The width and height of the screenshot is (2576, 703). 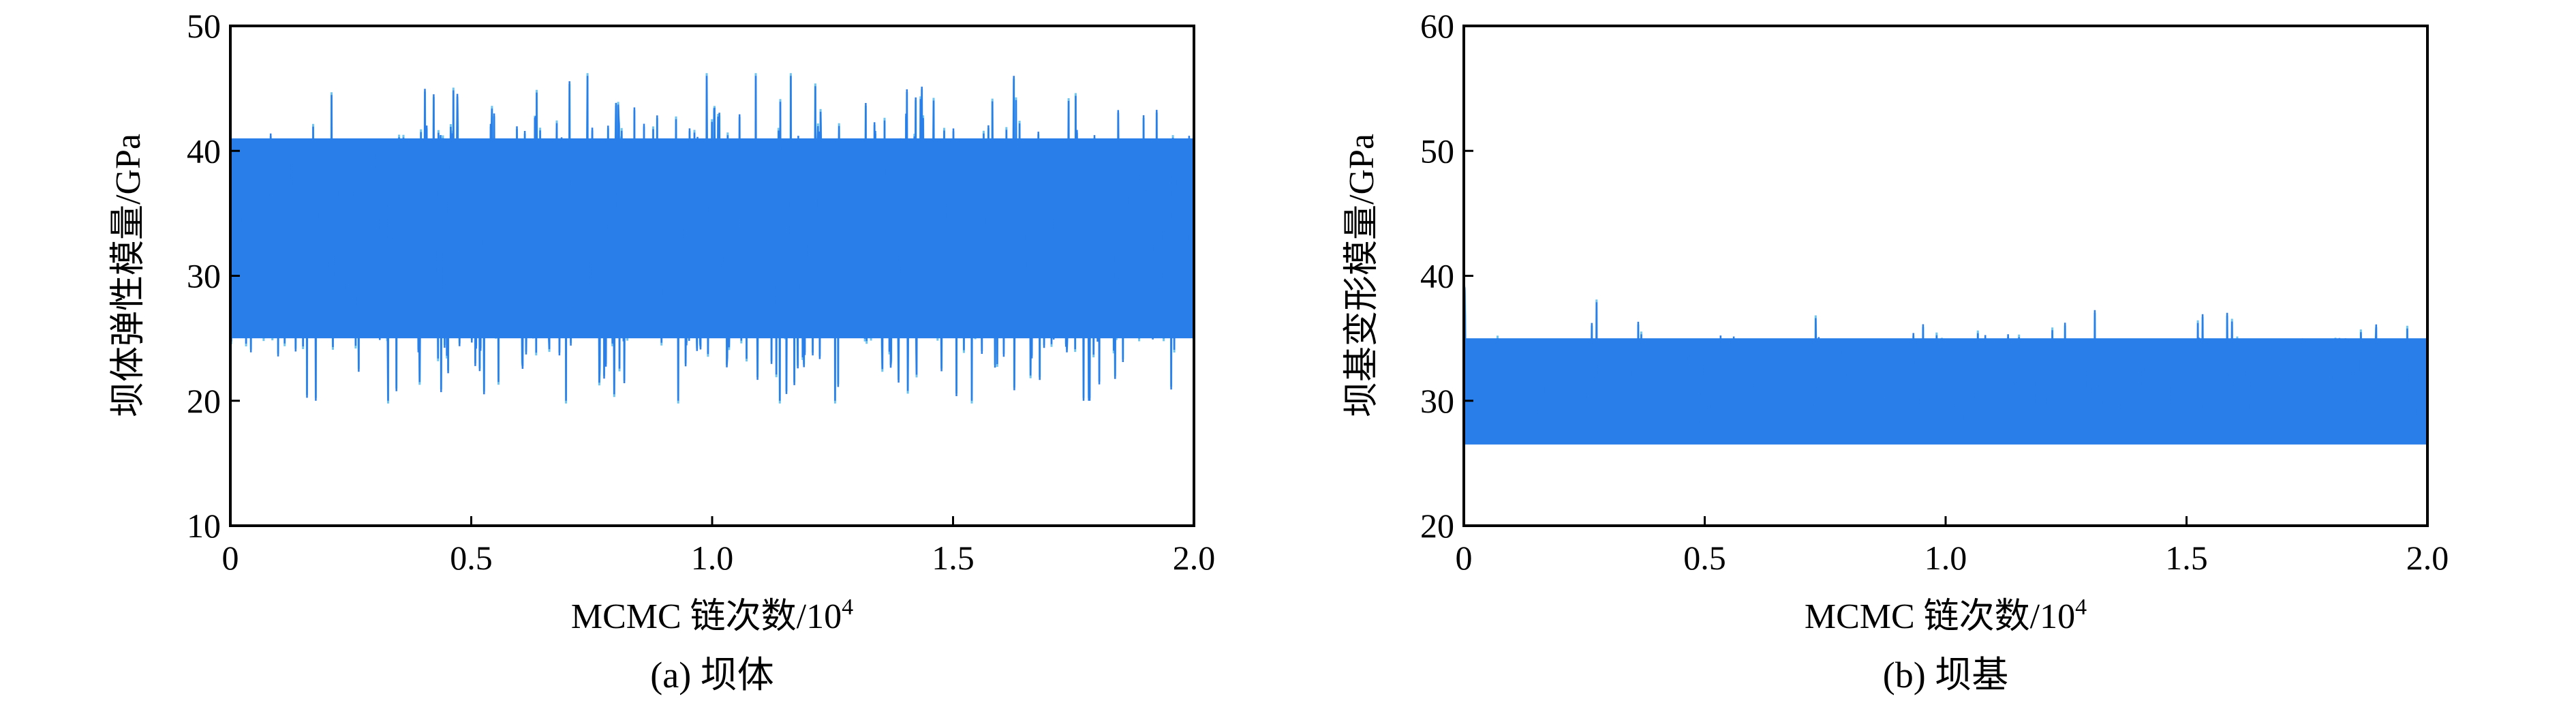 I want to click on panel-b-xlabel: MCMC 链次数/104, so click(x=1946, y=615).